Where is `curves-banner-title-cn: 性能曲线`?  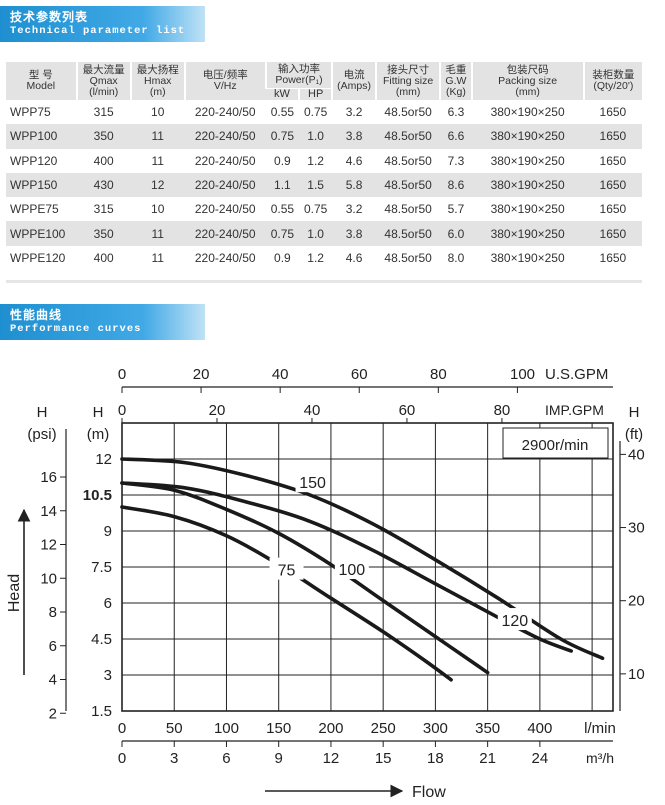
curves-banner-title-cn: 性能曲线 is located at coordinates (36, 315).